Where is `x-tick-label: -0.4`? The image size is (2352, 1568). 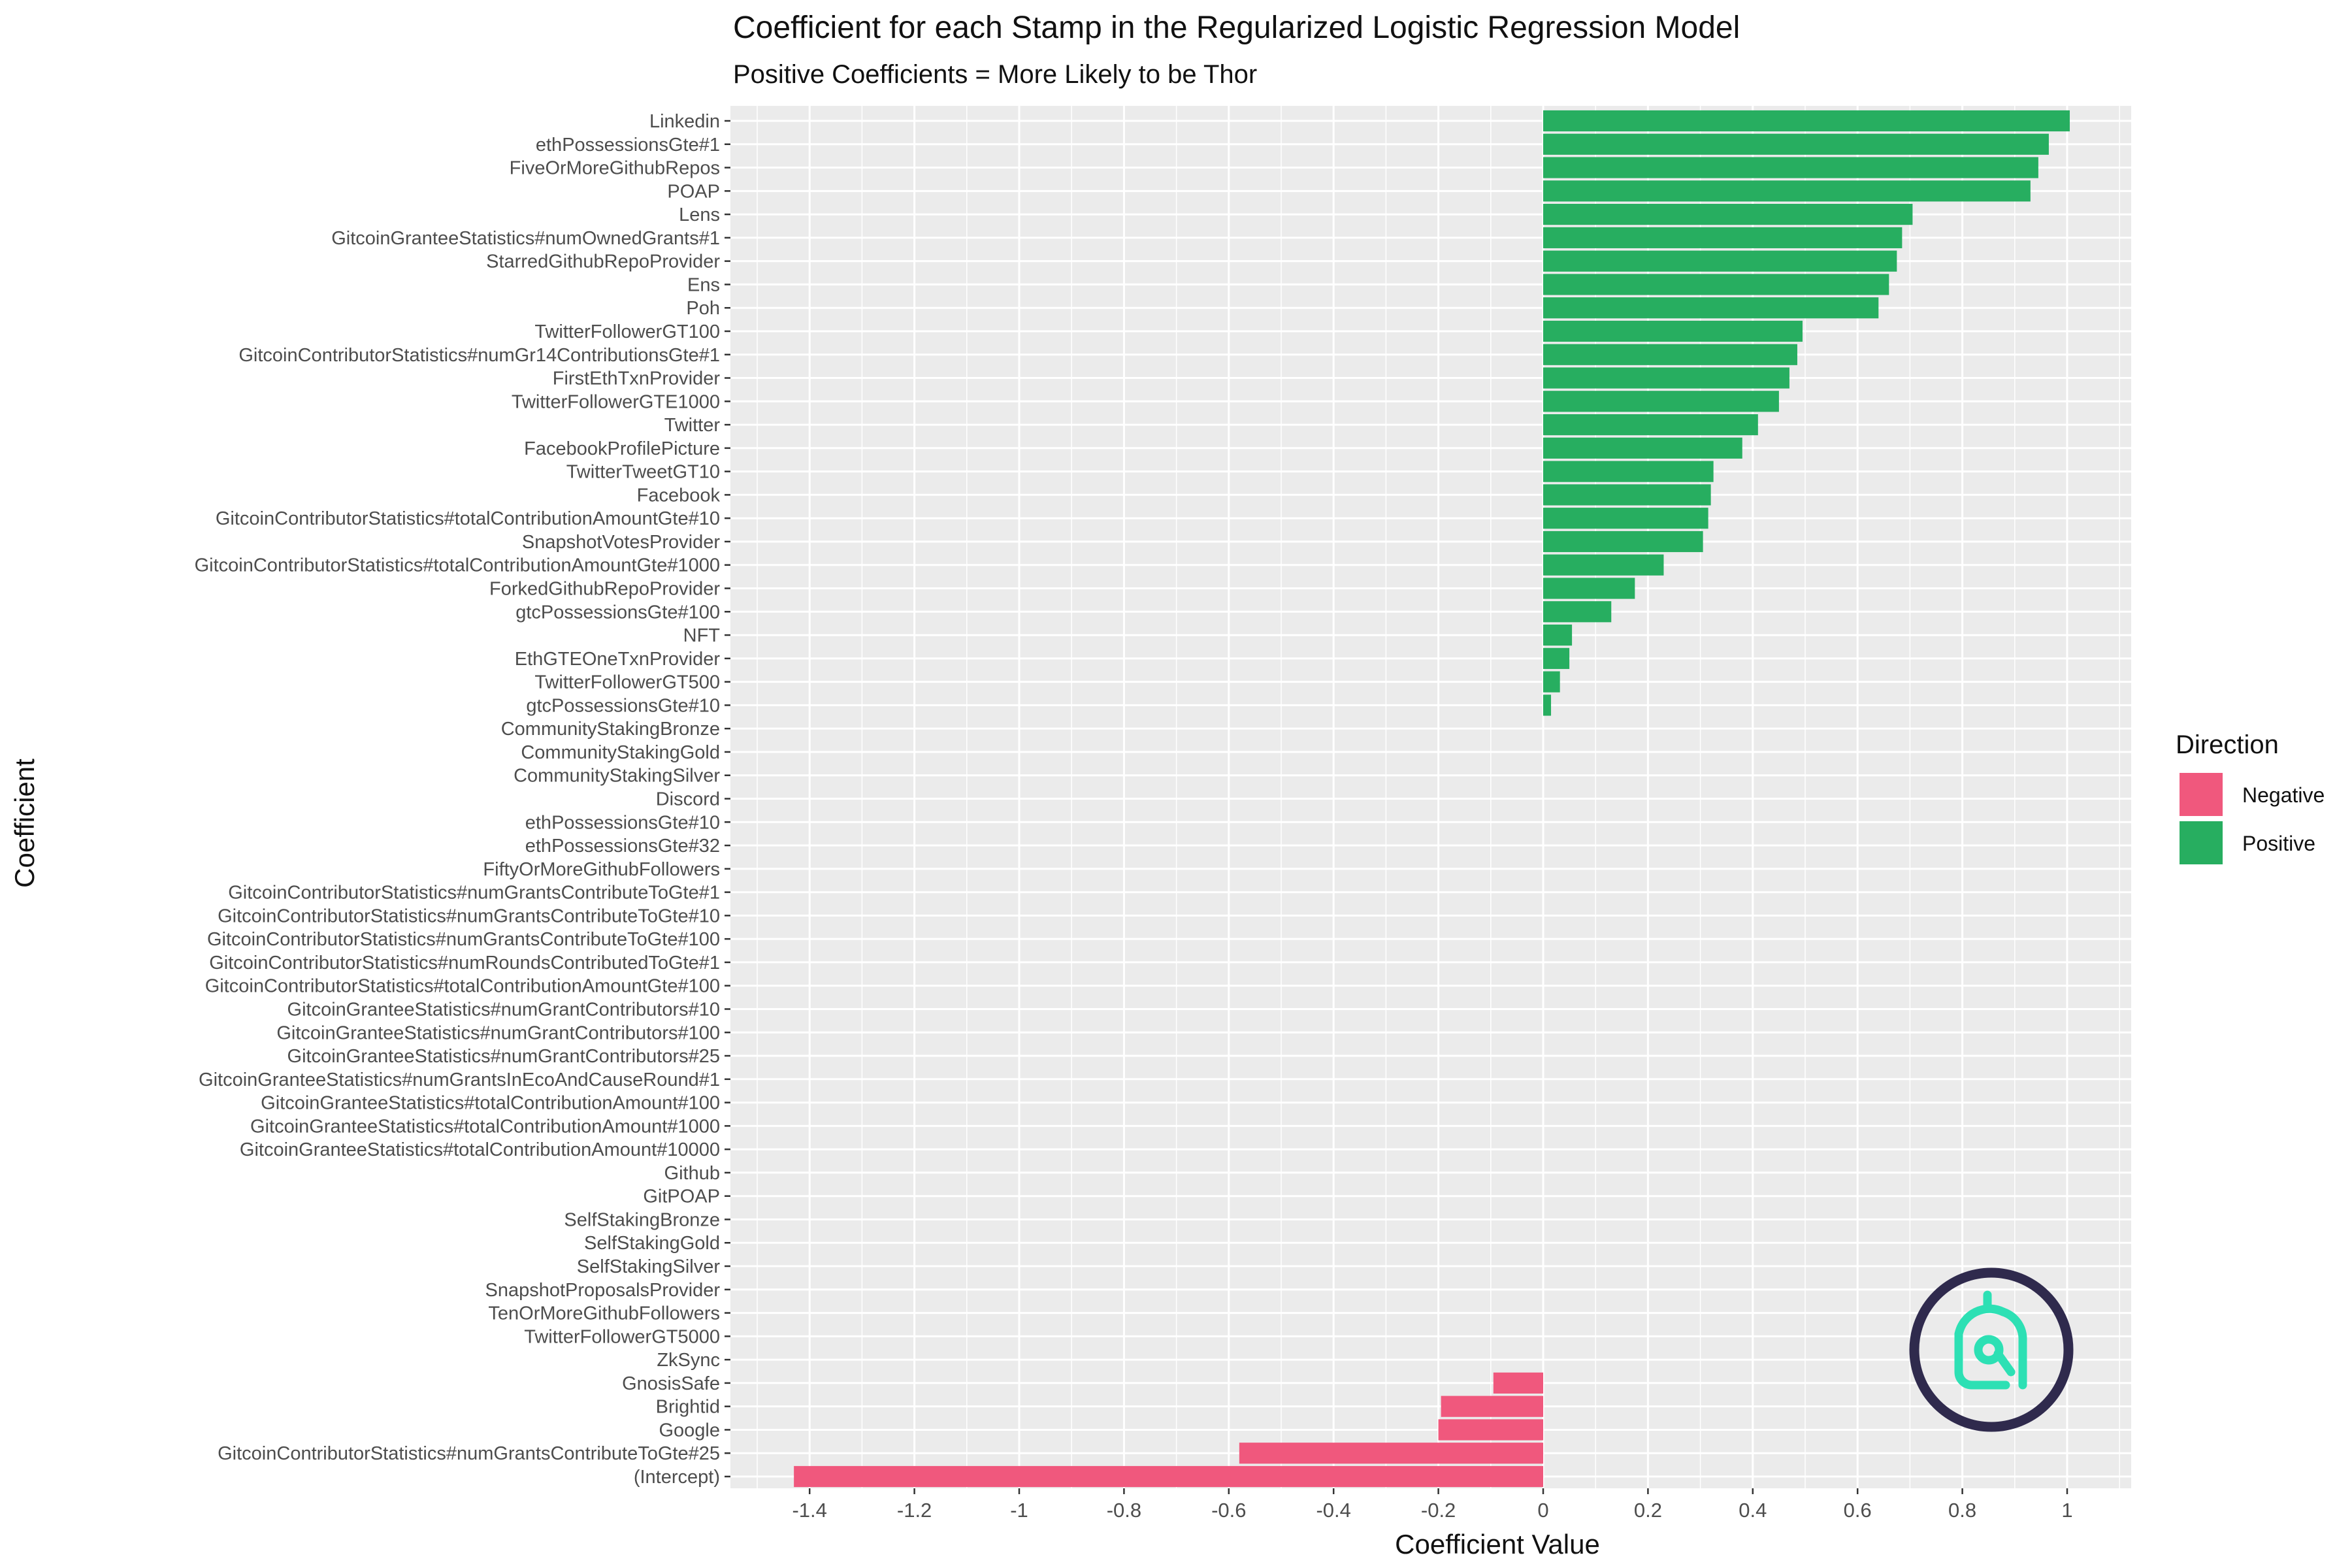
x-tick-label: -0.4 is located at coordinates (1333, 1510).